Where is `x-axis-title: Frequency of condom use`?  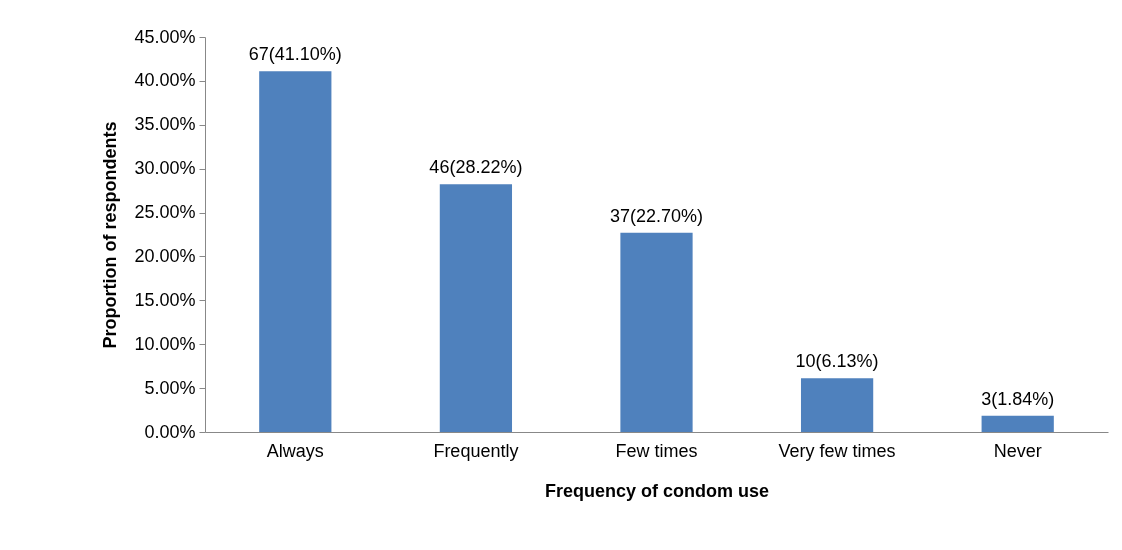
x-axis-title: Frequency of condom use is located at coordinates (657, 490).